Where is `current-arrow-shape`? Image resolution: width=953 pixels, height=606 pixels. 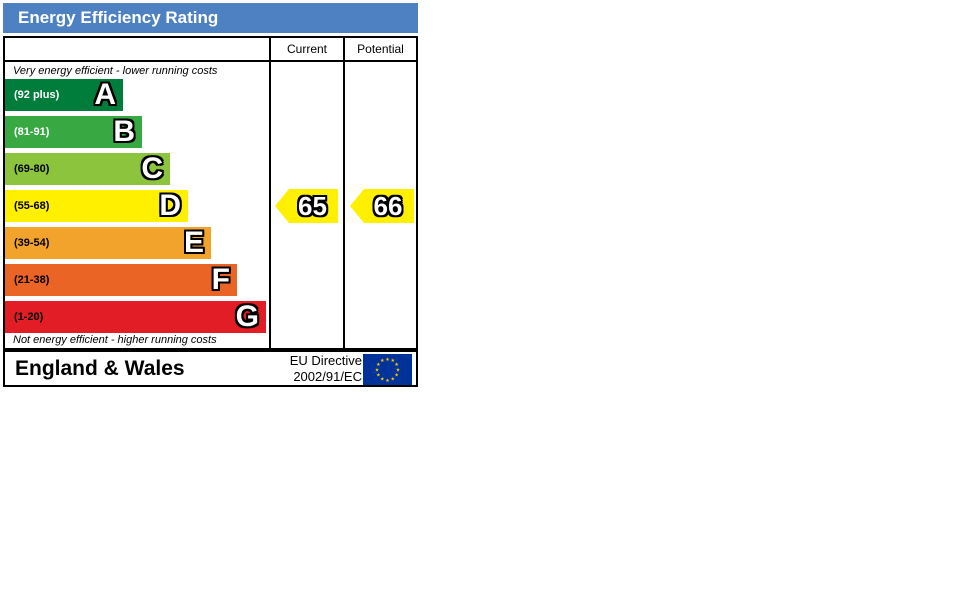
current-arrow-shape is located at coordinates (306, 206).